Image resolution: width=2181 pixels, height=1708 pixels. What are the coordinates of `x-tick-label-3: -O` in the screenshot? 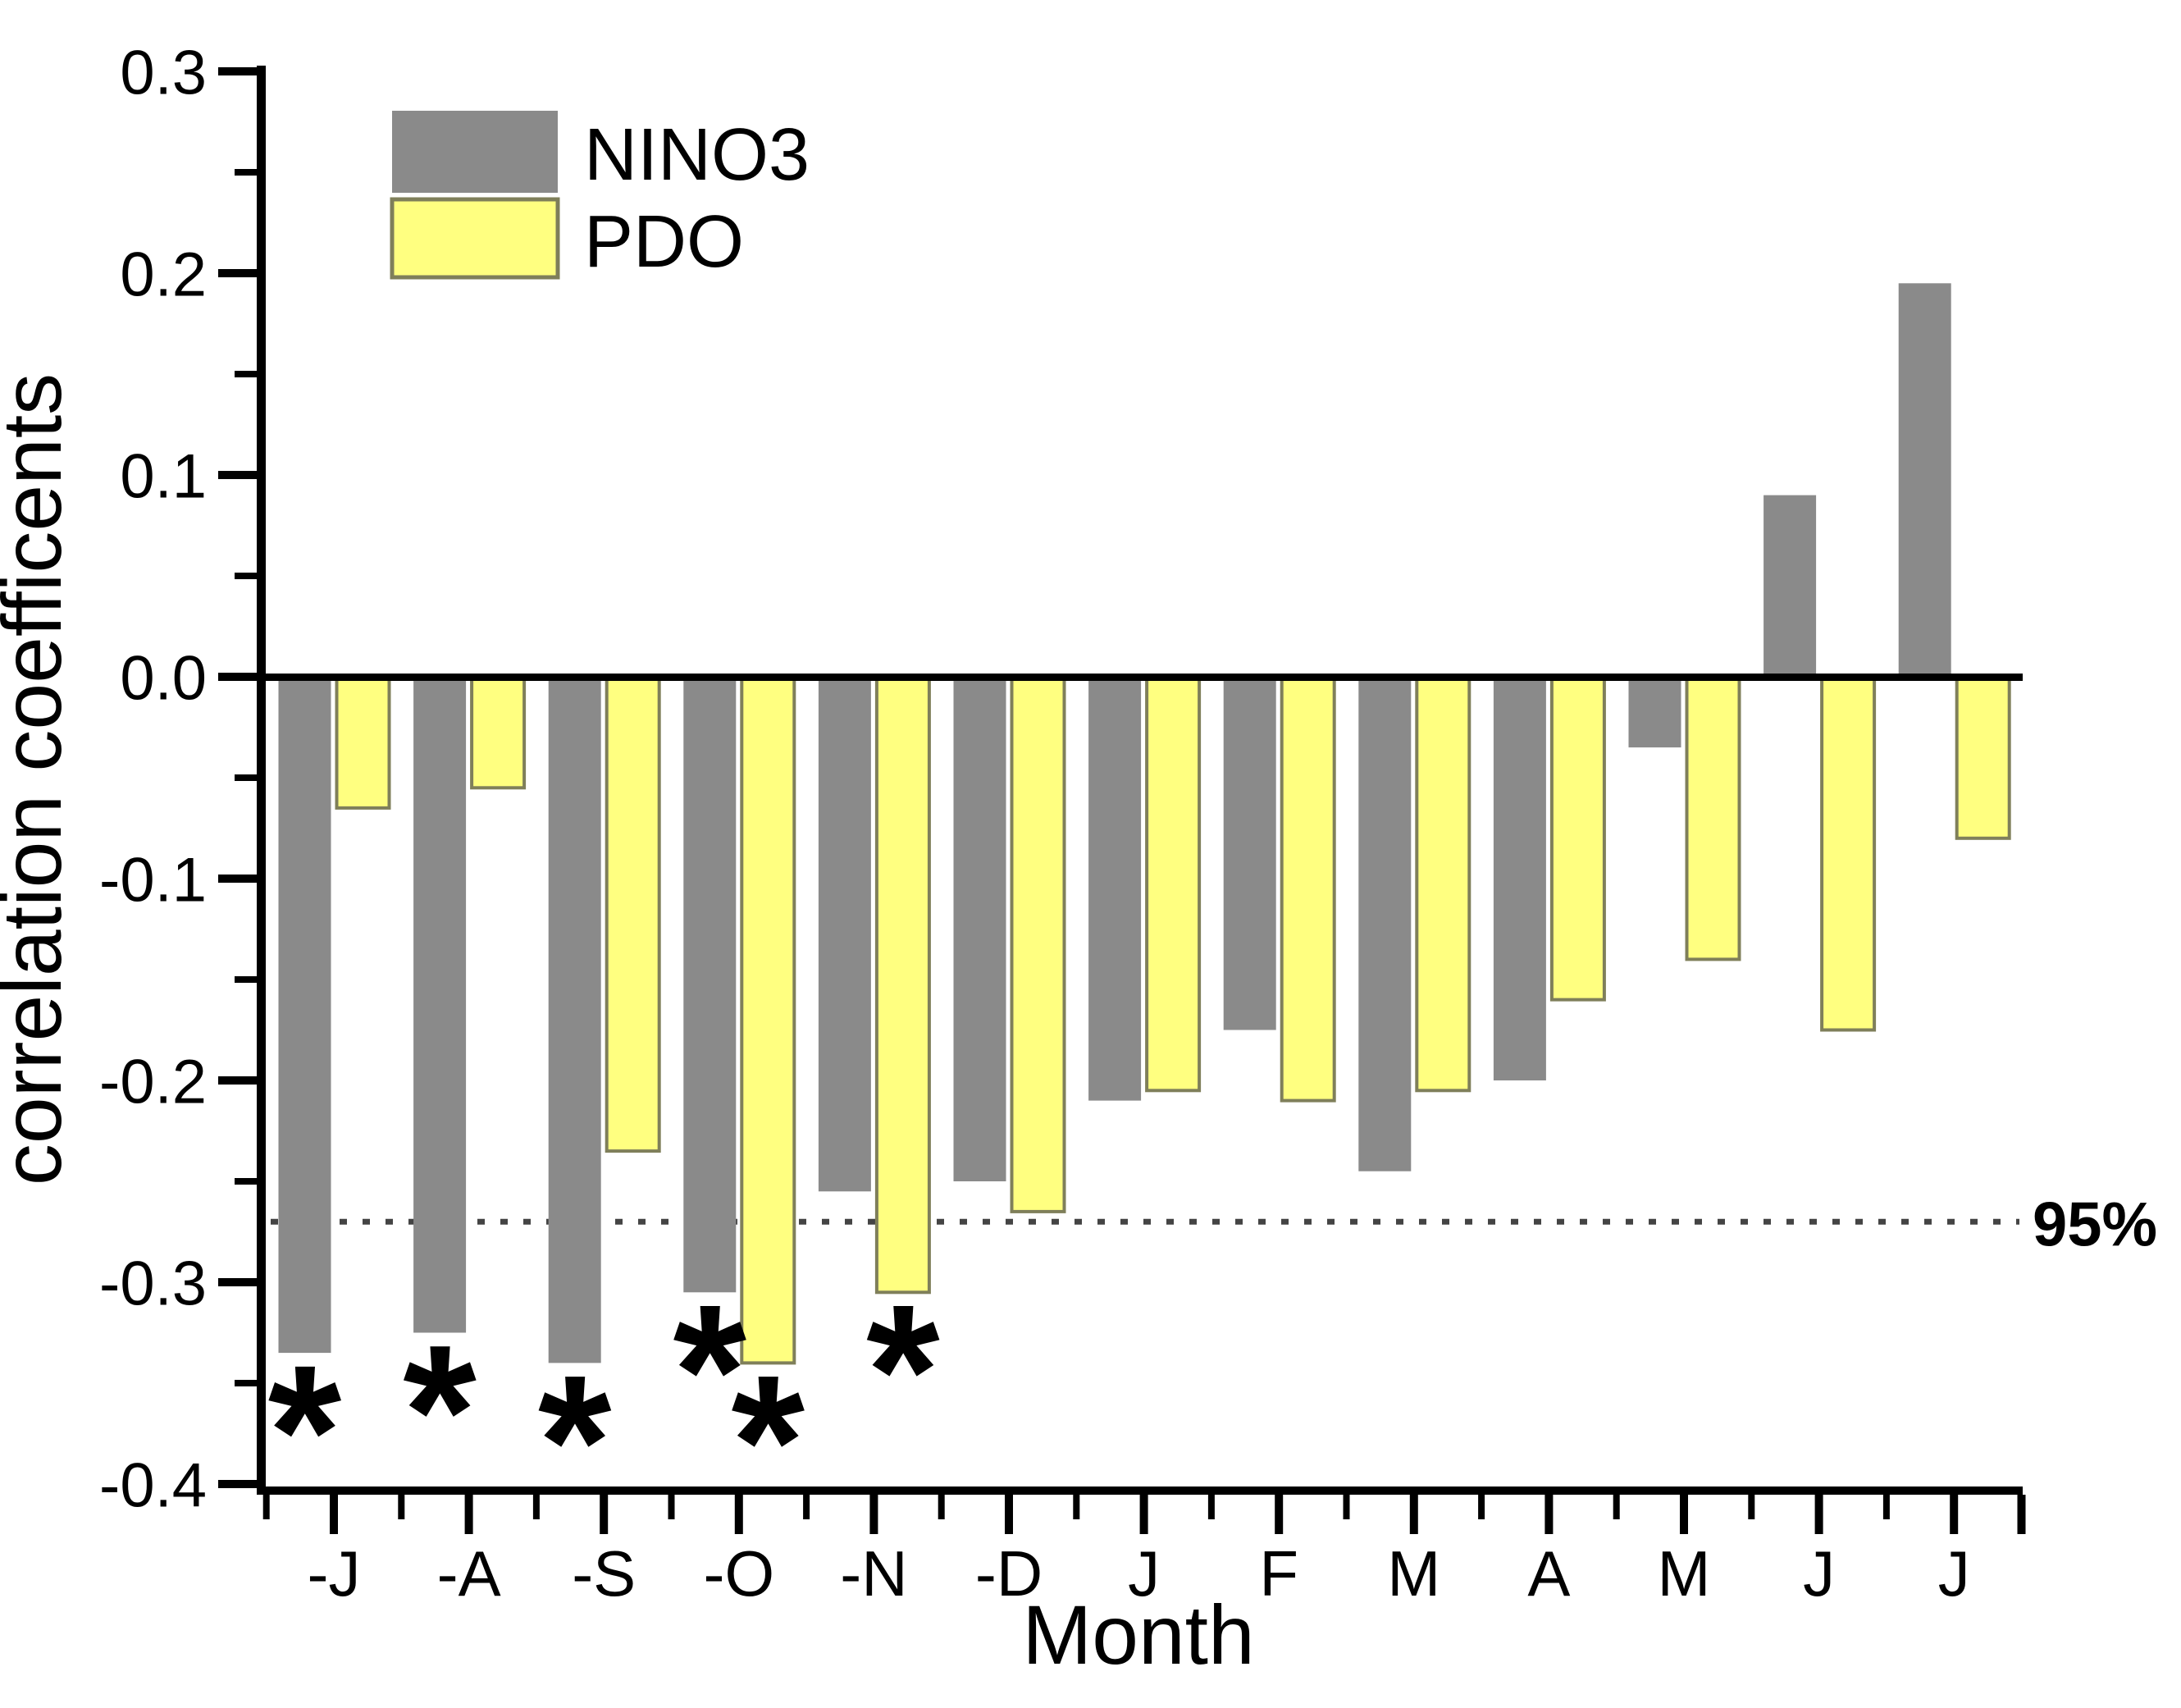 It's located at (738, 1573).